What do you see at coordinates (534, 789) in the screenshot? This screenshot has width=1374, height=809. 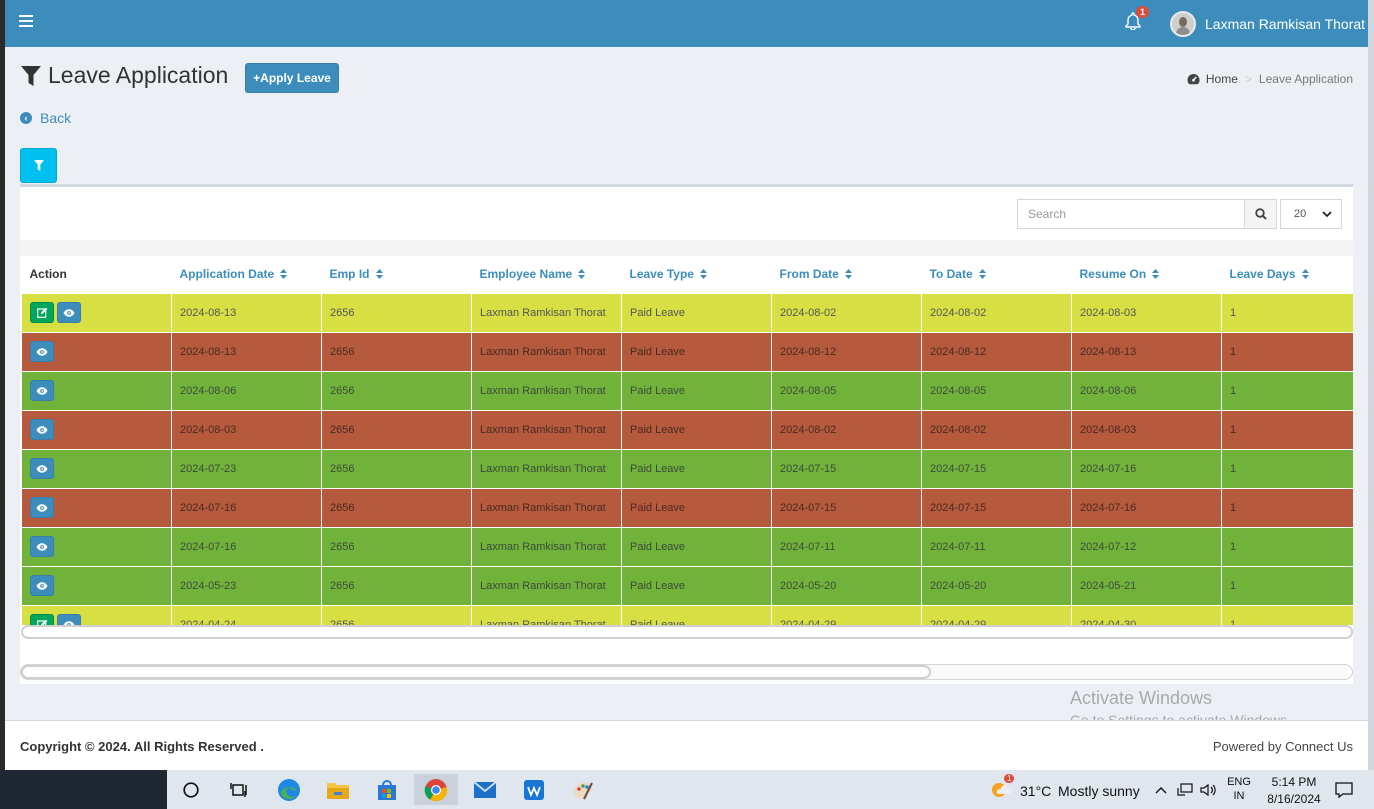 I see `whiteboard-app-icon` at bounding box center [534, 789].